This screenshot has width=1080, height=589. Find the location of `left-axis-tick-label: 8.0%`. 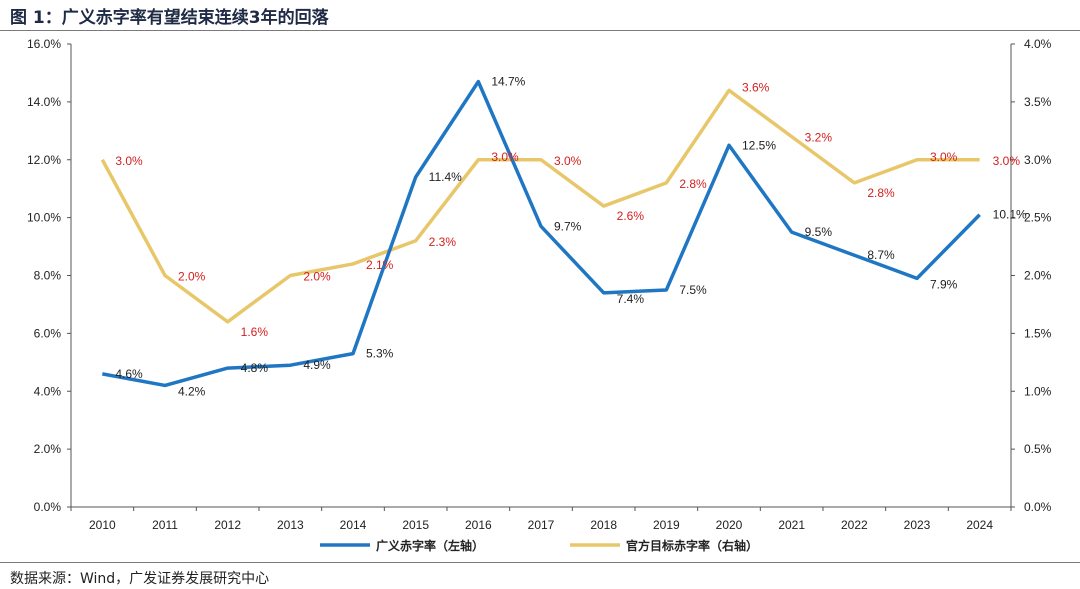

left-axis-tick-label: 8.0% is located at coordinates (48, 276).